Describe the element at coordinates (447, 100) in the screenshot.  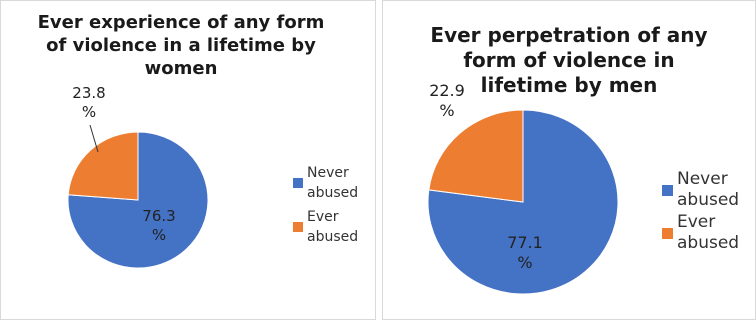
I see `data-label-ever-abused: 22.9%` at that location.